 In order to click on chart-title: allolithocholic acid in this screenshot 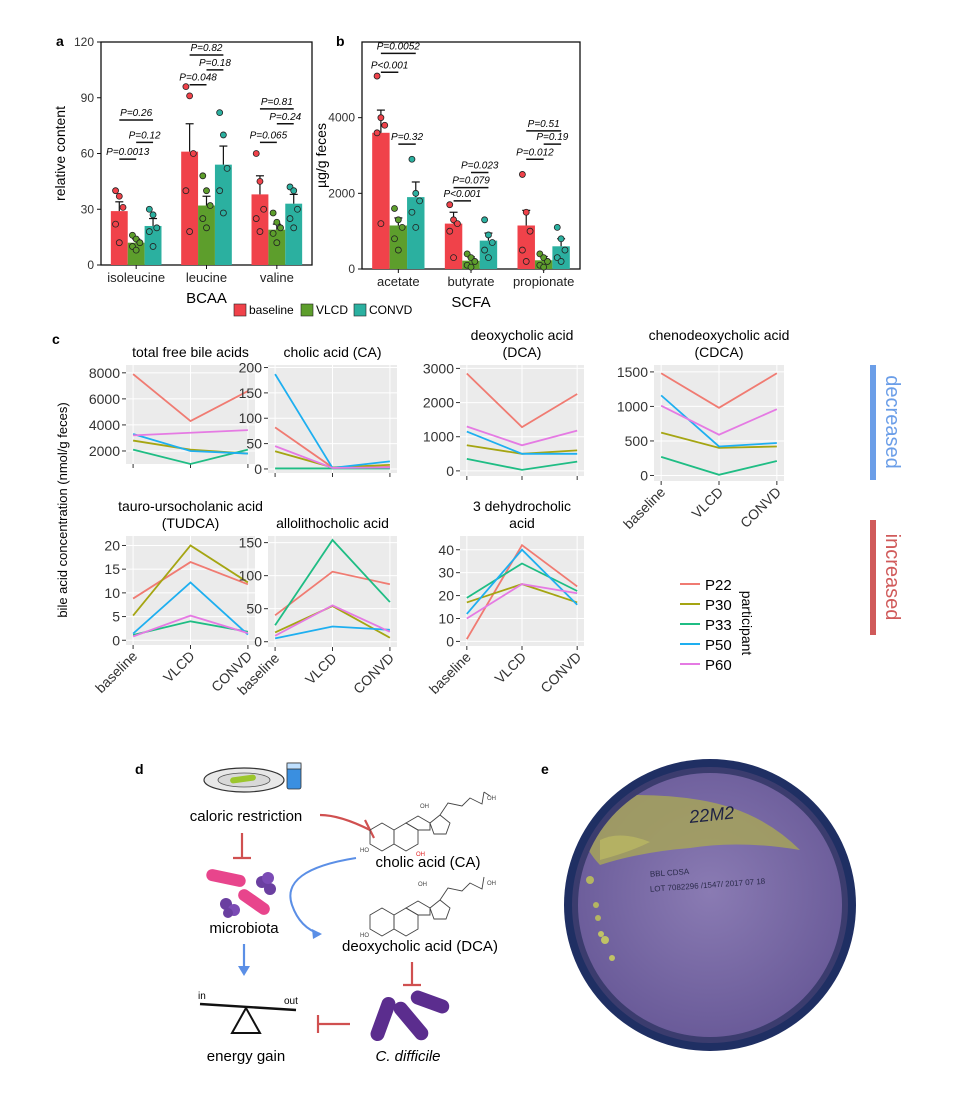, I will do `click(332, 523)`.